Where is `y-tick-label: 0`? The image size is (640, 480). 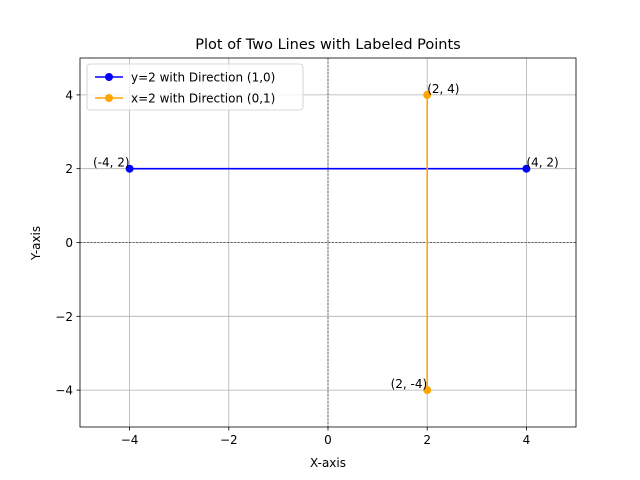 y-tick-label: 0 is located at coordinates (69, 243).